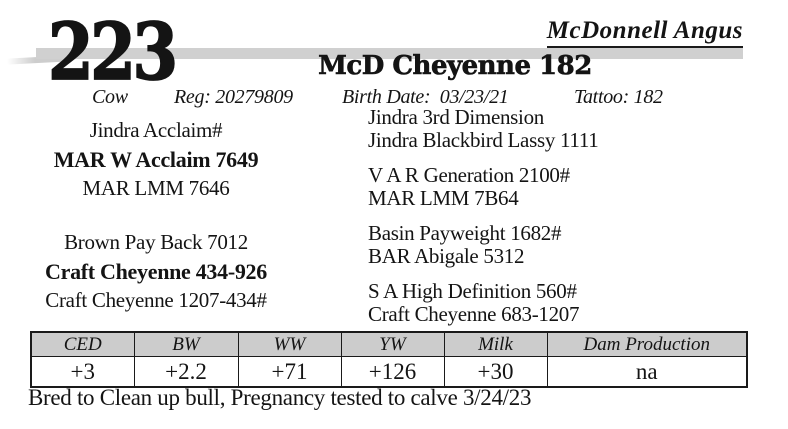 This screenshot has height=429, width=788. What do you see at coordinates (474, 314) in the screenshot?
I see `ancestor-line: Craft Cheyenne 683-1207` at bounding box center [474, 314].